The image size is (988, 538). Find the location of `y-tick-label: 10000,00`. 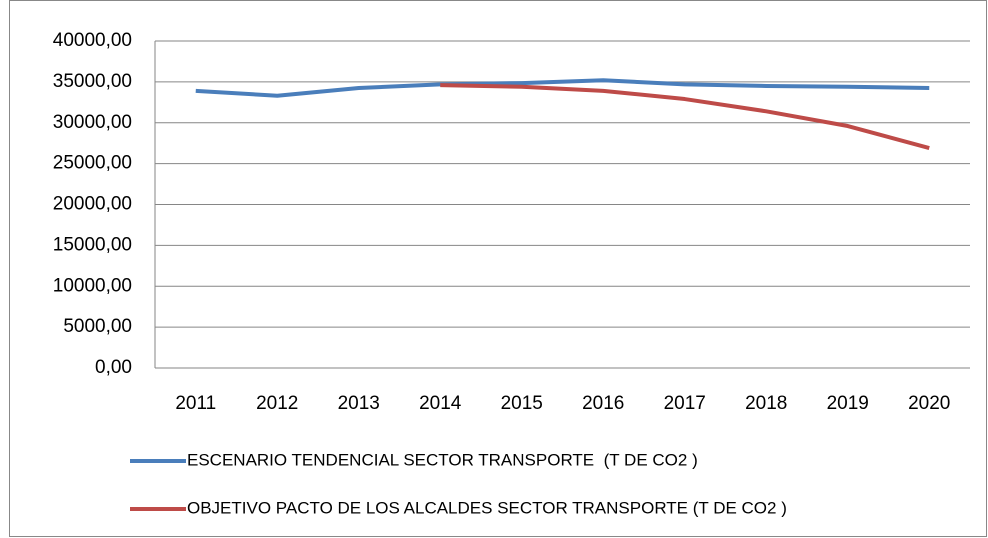

y-tick-label: 10000,00 is located at coordinates (92, 285).